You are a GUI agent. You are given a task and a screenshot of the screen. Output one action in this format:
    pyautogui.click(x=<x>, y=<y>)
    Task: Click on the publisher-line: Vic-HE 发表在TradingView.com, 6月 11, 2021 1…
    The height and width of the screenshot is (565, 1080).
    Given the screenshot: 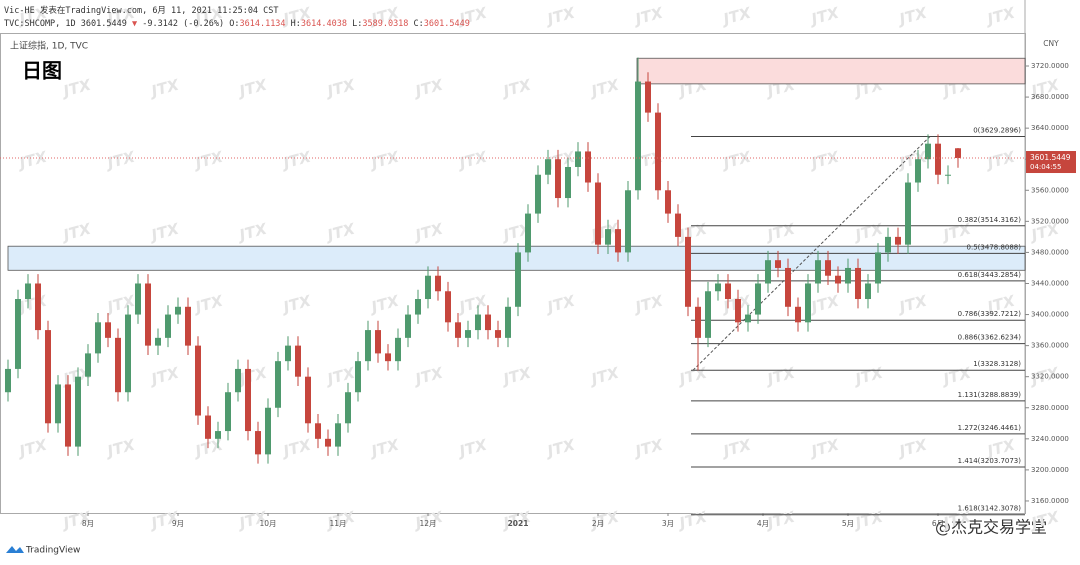 What is the action you would take?
    pyautogui.click(x=141, y=10)
    